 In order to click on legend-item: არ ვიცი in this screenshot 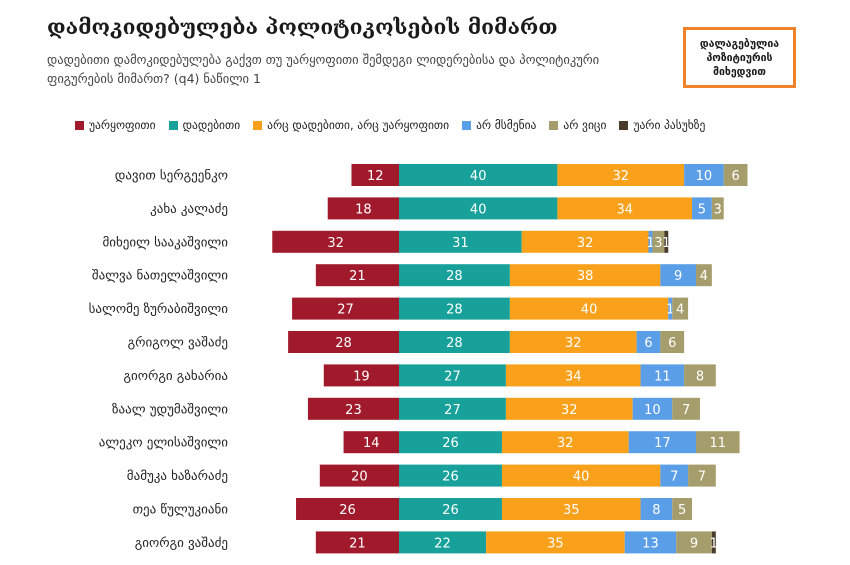, I will do `click(577, 125)`.